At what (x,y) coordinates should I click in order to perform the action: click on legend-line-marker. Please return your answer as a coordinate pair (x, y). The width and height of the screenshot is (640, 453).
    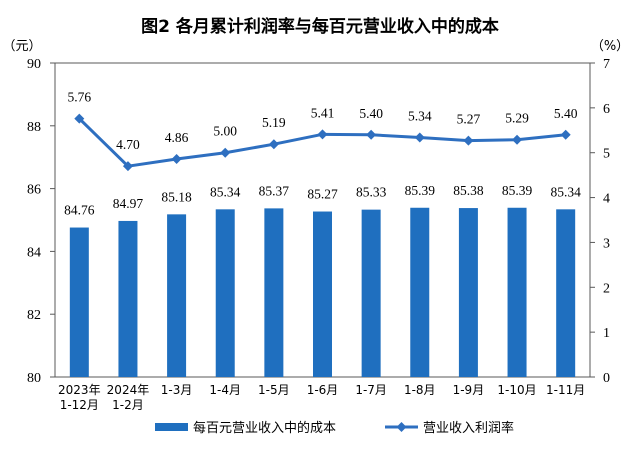
    Looking at the image, I should click on (401, 427).